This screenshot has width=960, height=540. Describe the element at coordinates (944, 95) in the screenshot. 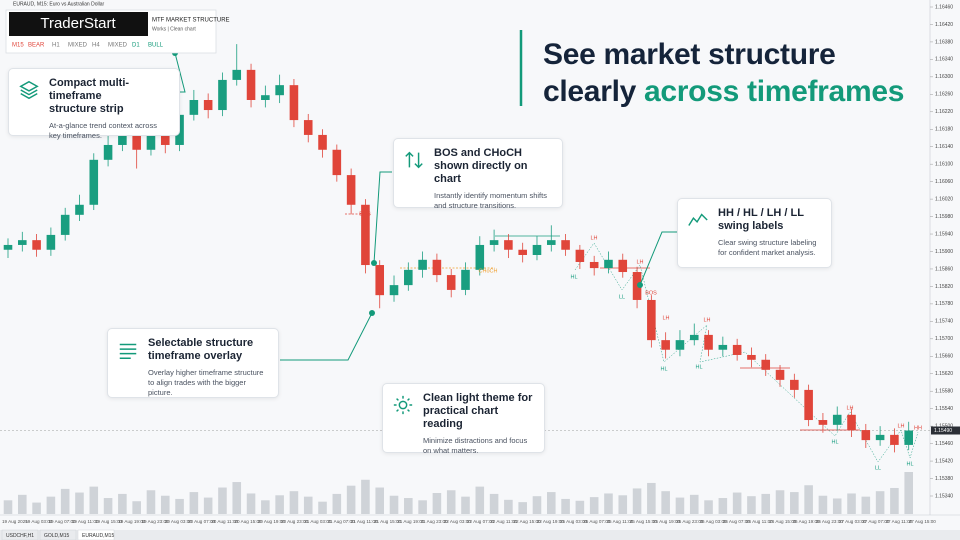

I see `y-tick-label: 1.16260` at that location.